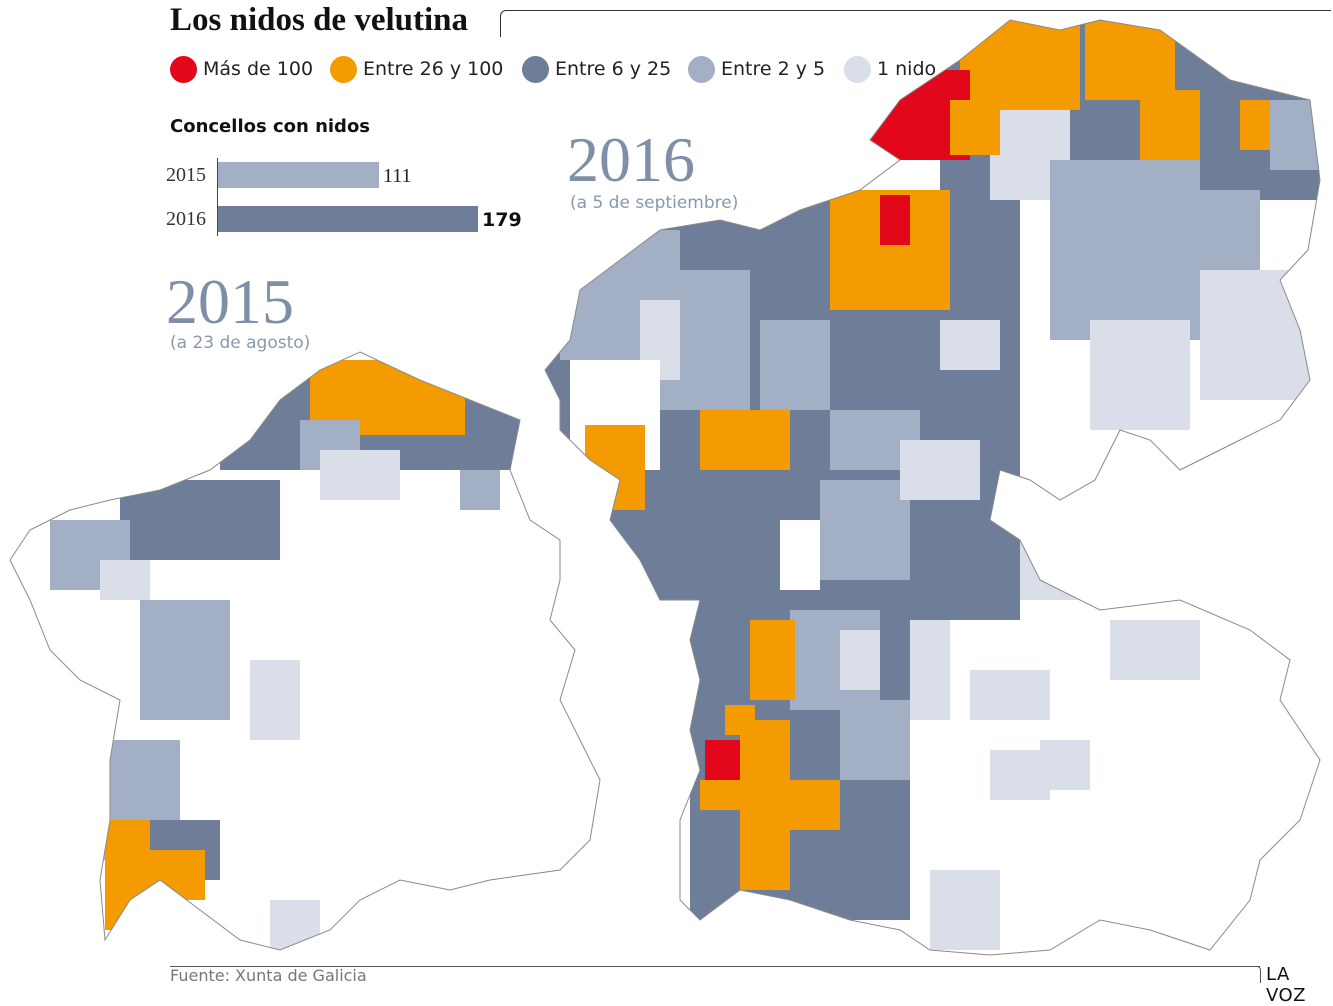 This screenshot has height=1006, width=1333. I want to click on legend-label: 1 nido, so click(907, 69).